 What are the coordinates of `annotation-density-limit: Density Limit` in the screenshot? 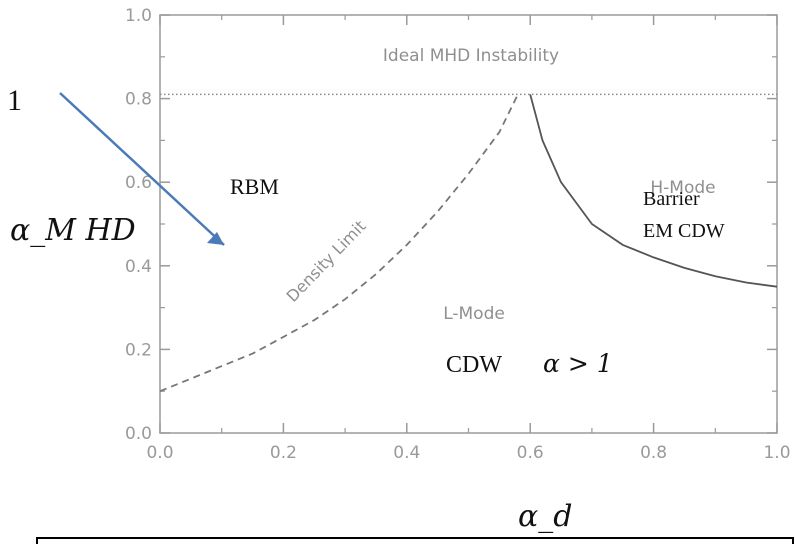 It's located at (326, 261).